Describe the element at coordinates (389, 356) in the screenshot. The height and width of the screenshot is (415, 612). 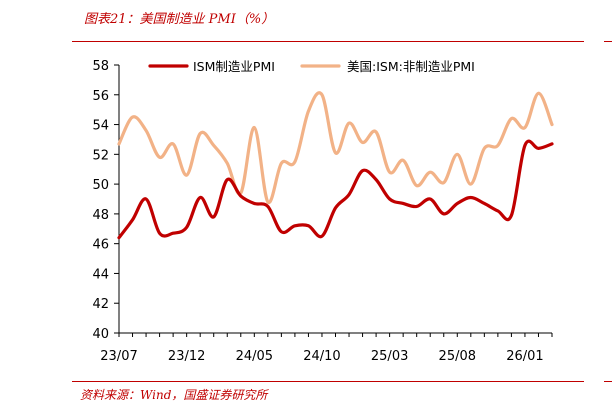
I see `x-tick-label: 25/03` at that location.